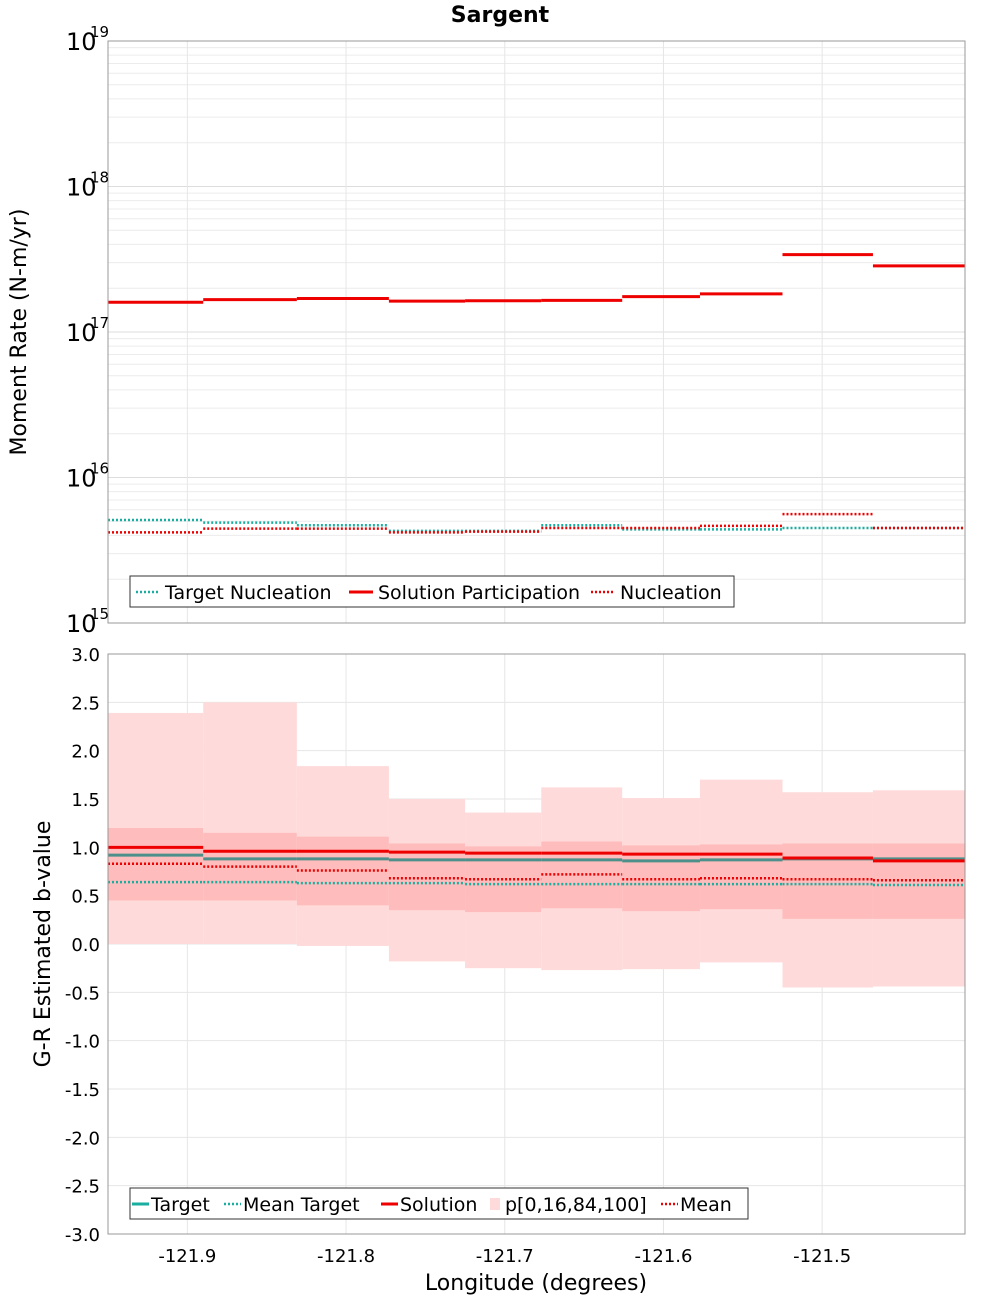  Describe the element at coordinates (500, 15) in the screenshot. I see `chart-title: Sargent` at that location.